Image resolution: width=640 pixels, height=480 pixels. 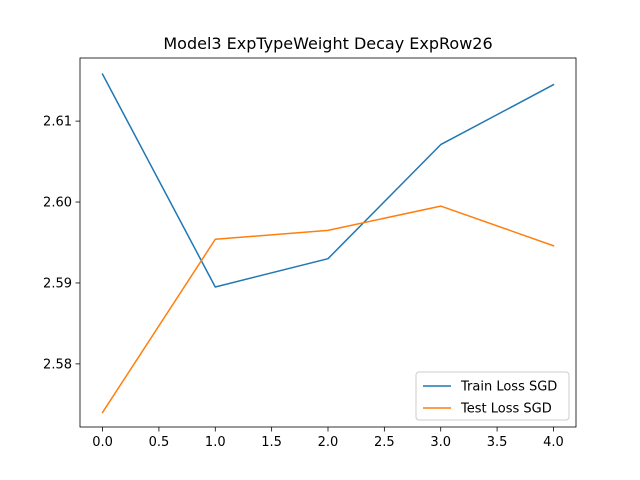 What do you see at coordinates (57, 122) in the screenshot?
I see `y-tick-label: 2.61` at bounding box center [57, 122].